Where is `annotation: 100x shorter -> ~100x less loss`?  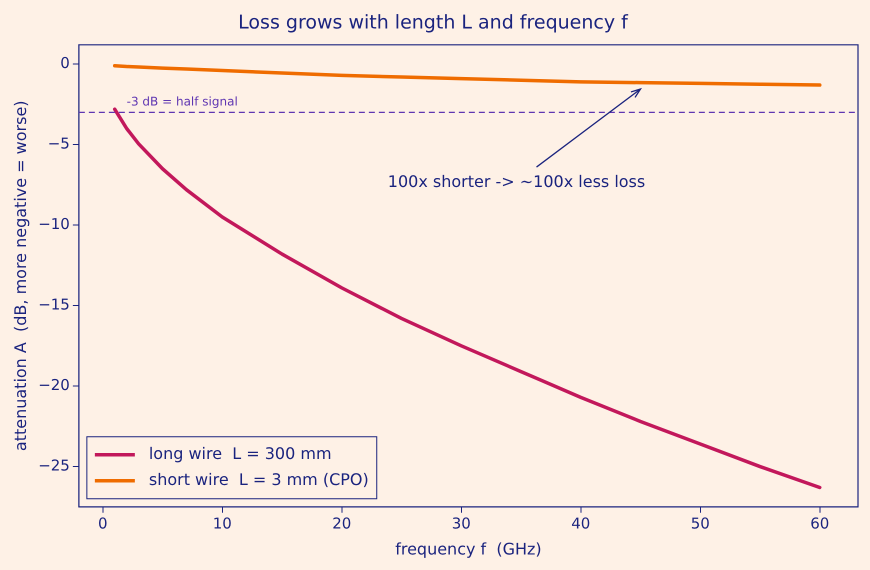 annotation: 100x shorter -> ~100x less loss is located at coordinates (517, 182).